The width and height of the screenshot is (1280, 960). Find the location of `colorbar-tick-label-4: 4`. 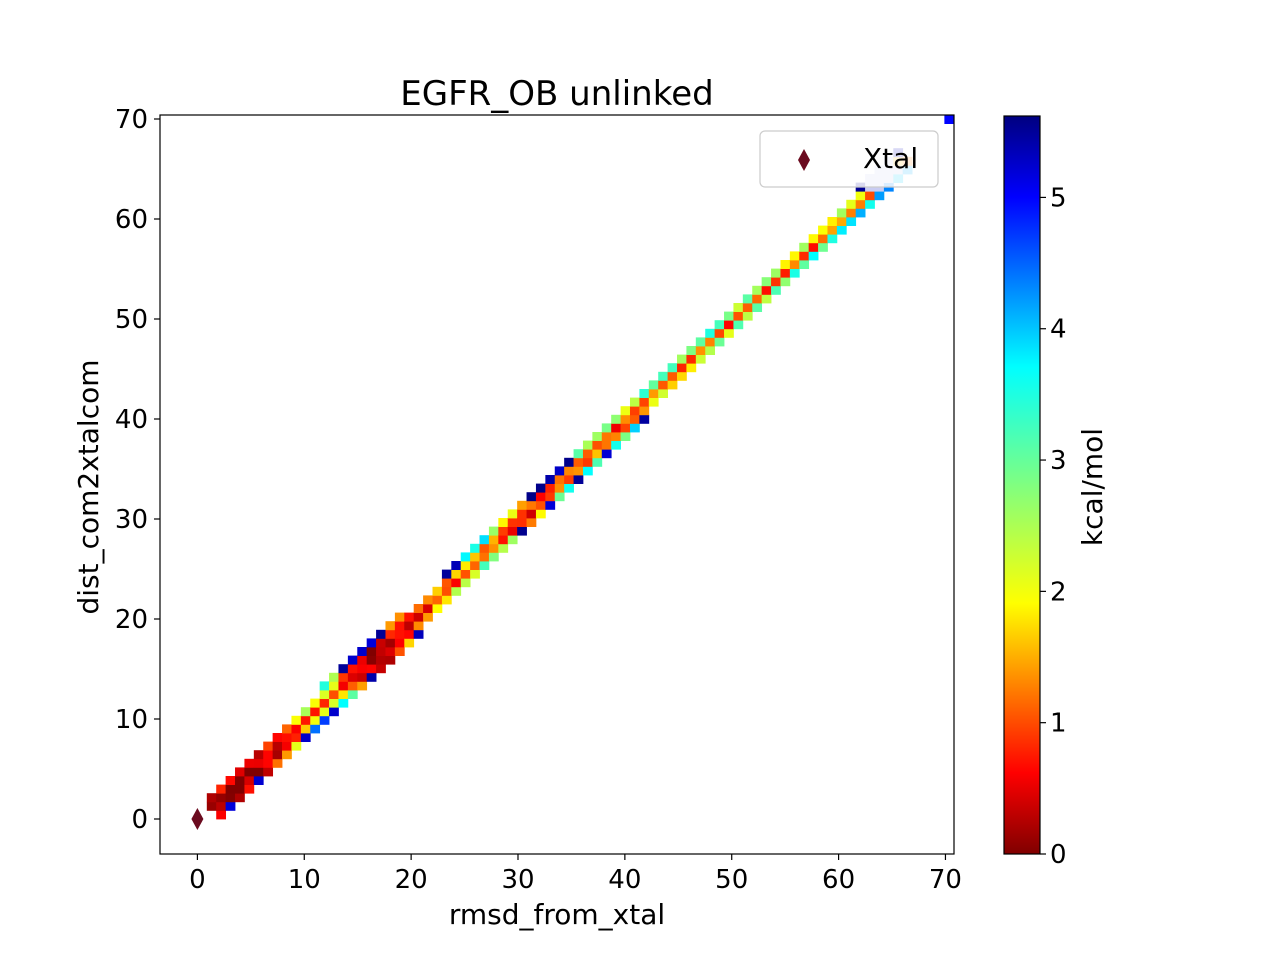

colorbar-tick-label-4: 4 is located at coordinates (1058, 330).